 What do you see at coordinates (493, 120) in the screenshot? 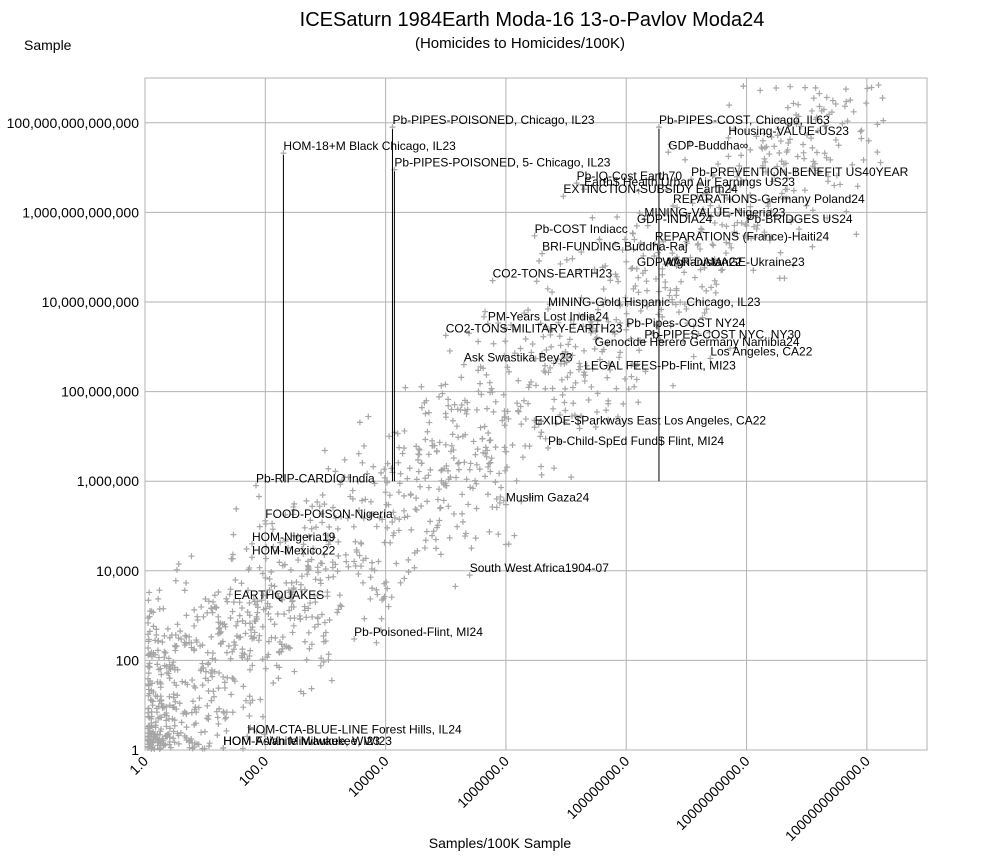
I see `point-label: Pb-PIPES-POISONED, Chicago, IL23` at bounding box center [493, 120].